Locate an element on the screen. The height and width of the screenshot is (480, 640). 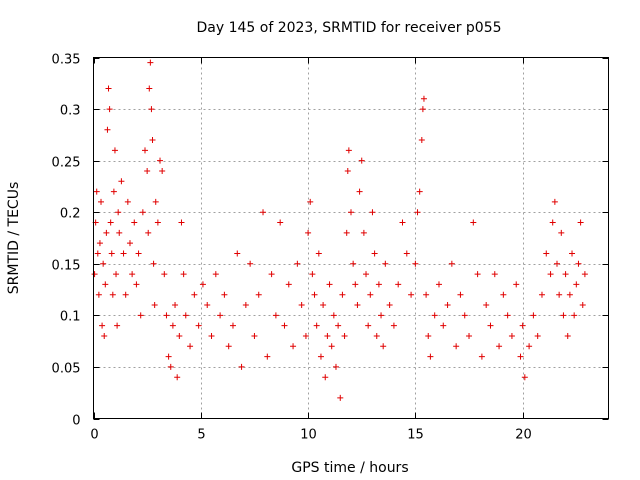
x-tick-label: 5 is located at coordinates (201, 435).